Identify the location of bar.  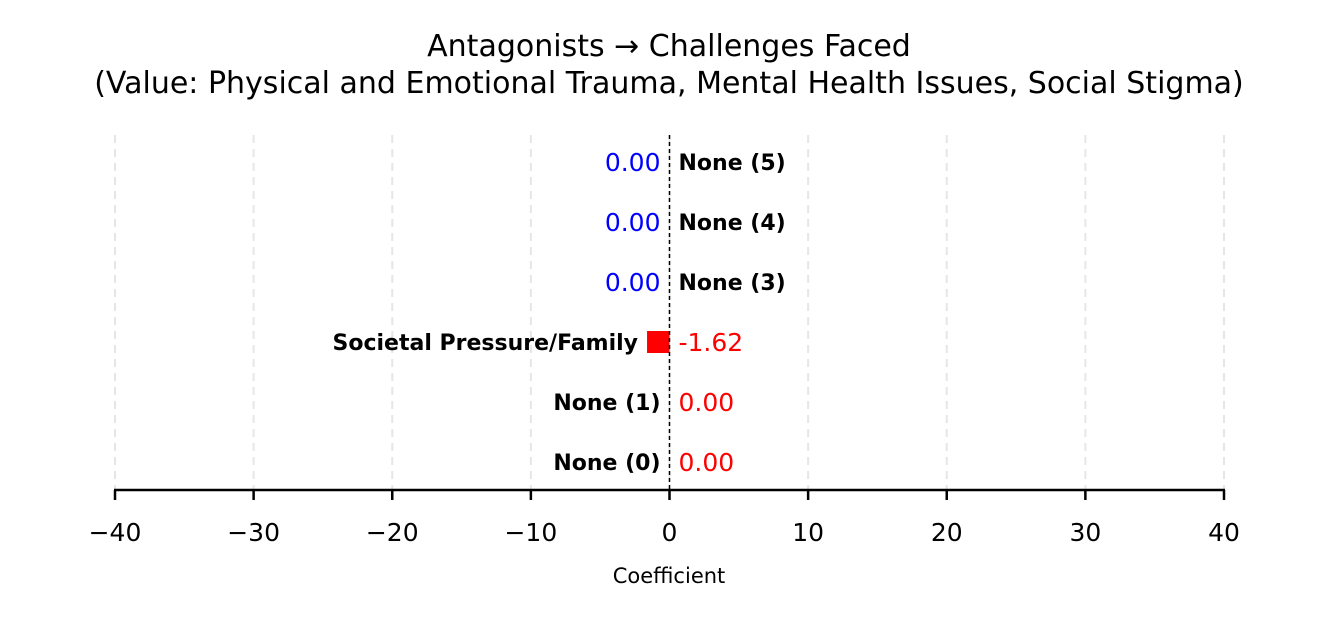
(658, 342).